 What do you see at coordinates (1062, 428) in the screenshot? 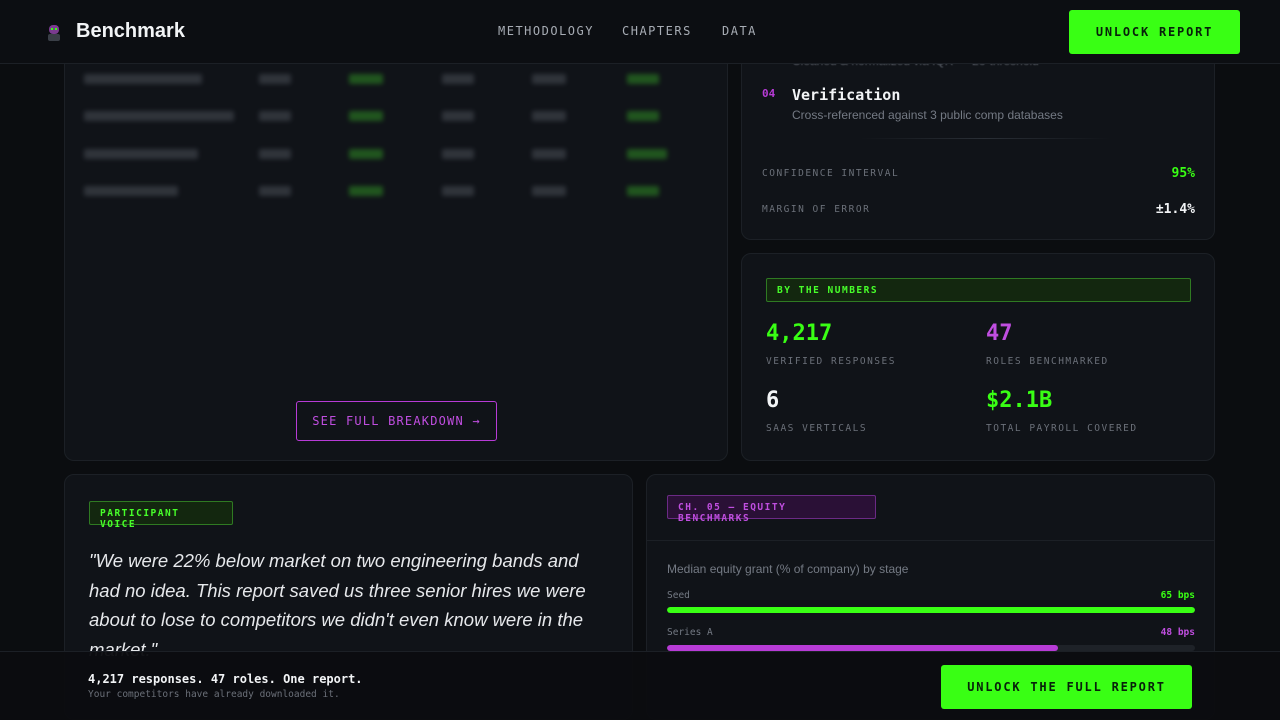
I see `stat-label: TOTAL PAYROLL COVERED` at bounding box center [1062, 428].